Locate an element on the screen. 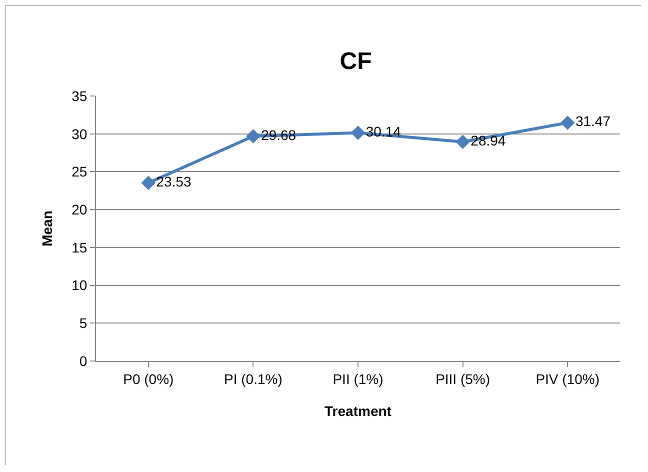  x-tick-label: PIII (5%) is located at coordinates (463, 378).